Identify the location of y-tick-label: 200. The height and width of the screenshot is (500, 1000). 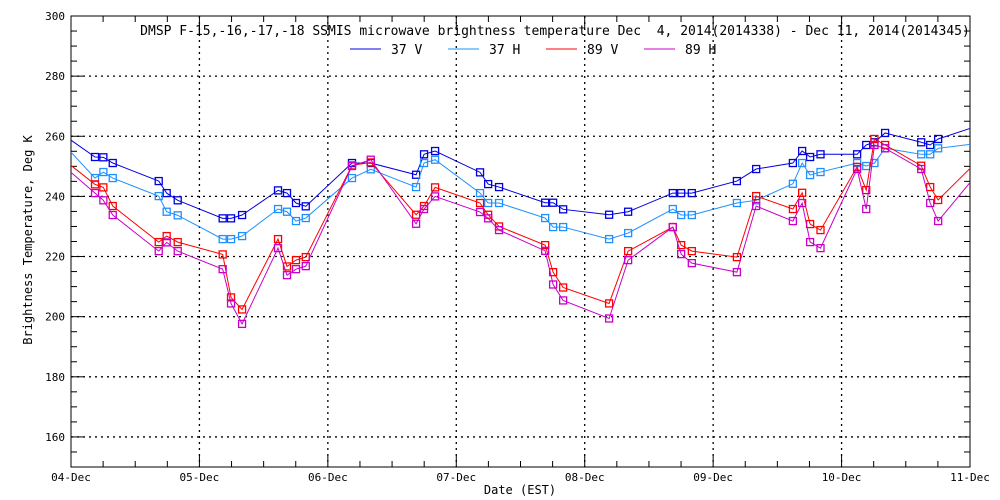
(55, 317).